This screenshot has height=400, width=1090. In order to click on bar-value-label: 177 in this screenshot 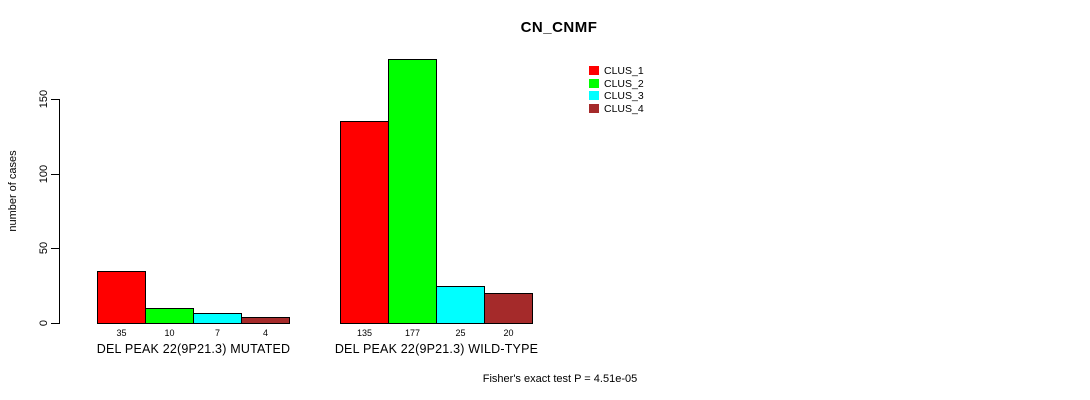, I will do `click(412, 333)`.